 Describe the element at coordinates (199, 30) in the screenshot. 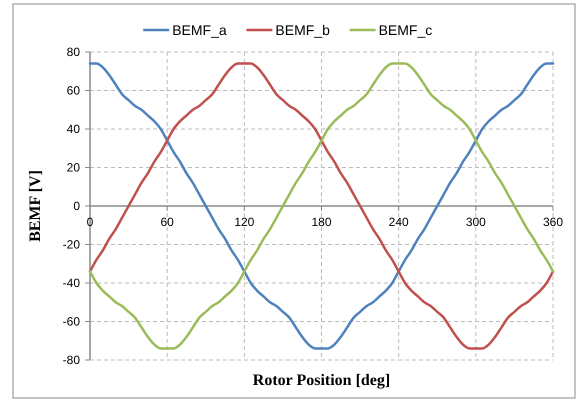

I see `legend-label: BEMF_a` at that location.